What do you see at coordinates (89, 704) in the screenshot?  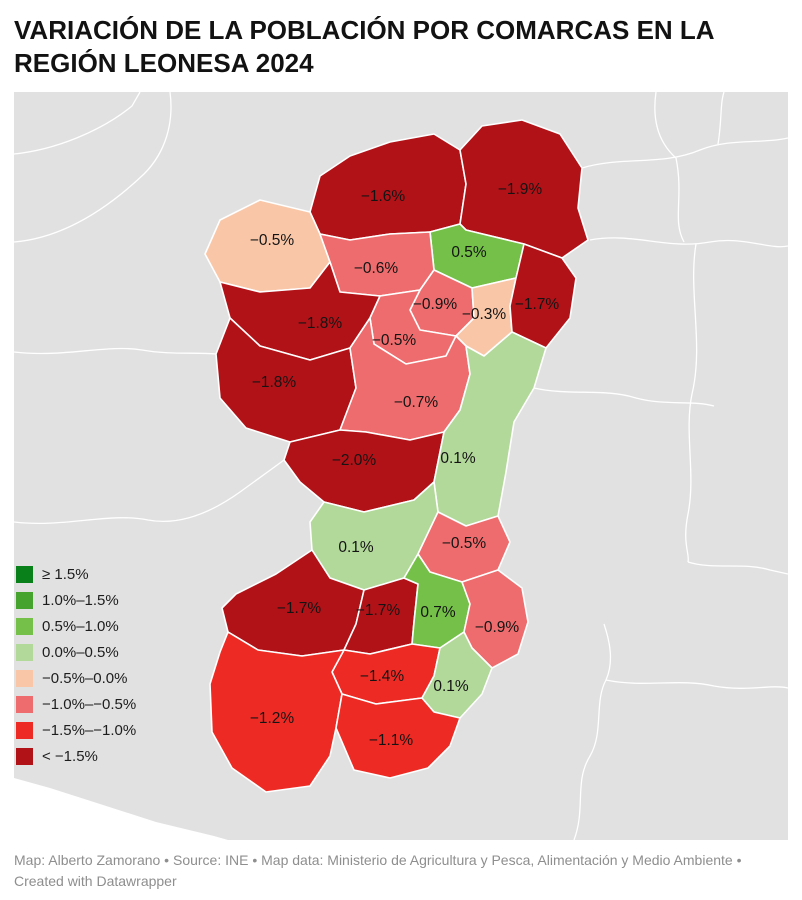 I see `legend-label: −1.0%–−0.5%` at bounding box center [89, 704].